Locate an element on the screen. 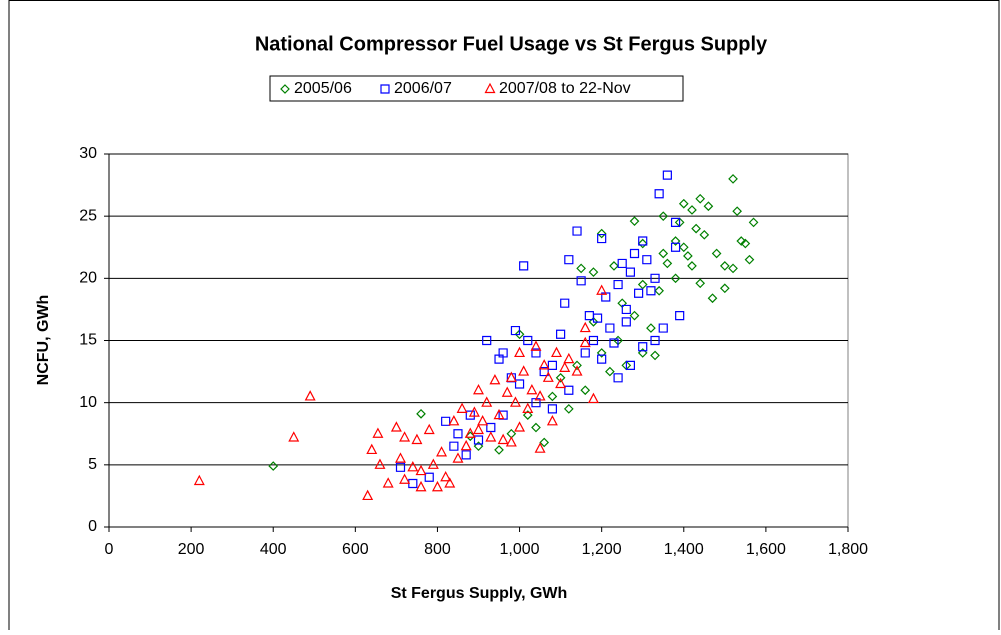 The height and width of the screenshot is (635, 1001). x-tick-label: 800 is located at coordinates (437, 549).